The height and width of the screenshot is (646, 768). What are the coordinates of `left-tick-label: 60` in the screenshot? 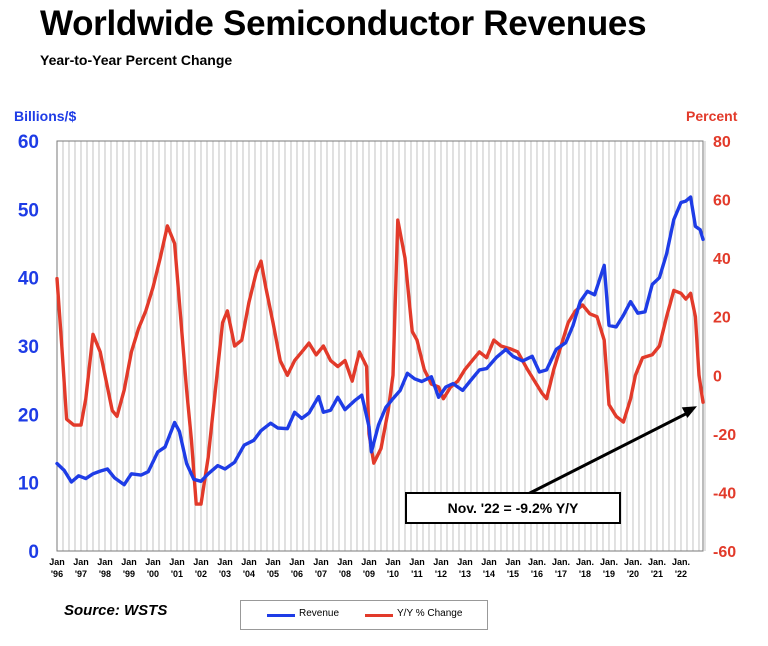 It's located at (28, 142).